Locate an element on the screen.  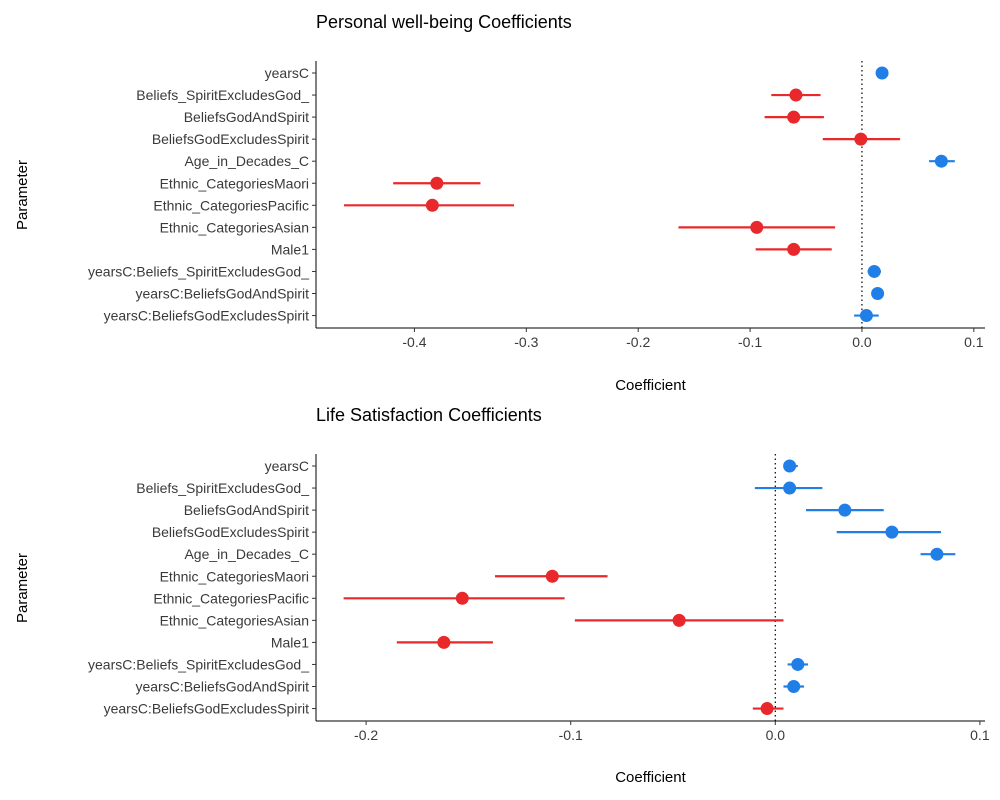
x-tick-label: -0.4 is located at coordinates (414, 342).